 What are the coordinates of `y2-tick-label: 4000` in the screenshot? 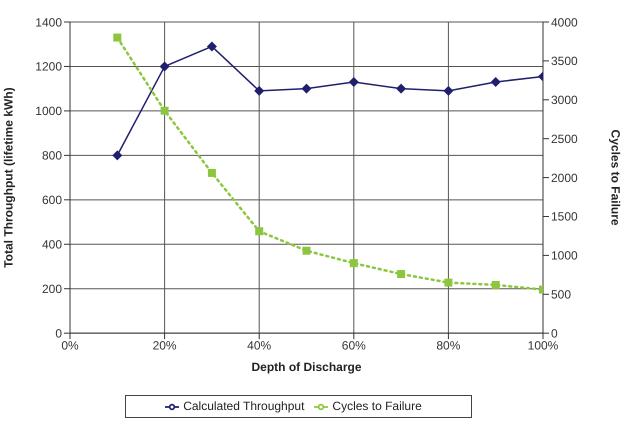 It's located at (564, 22).